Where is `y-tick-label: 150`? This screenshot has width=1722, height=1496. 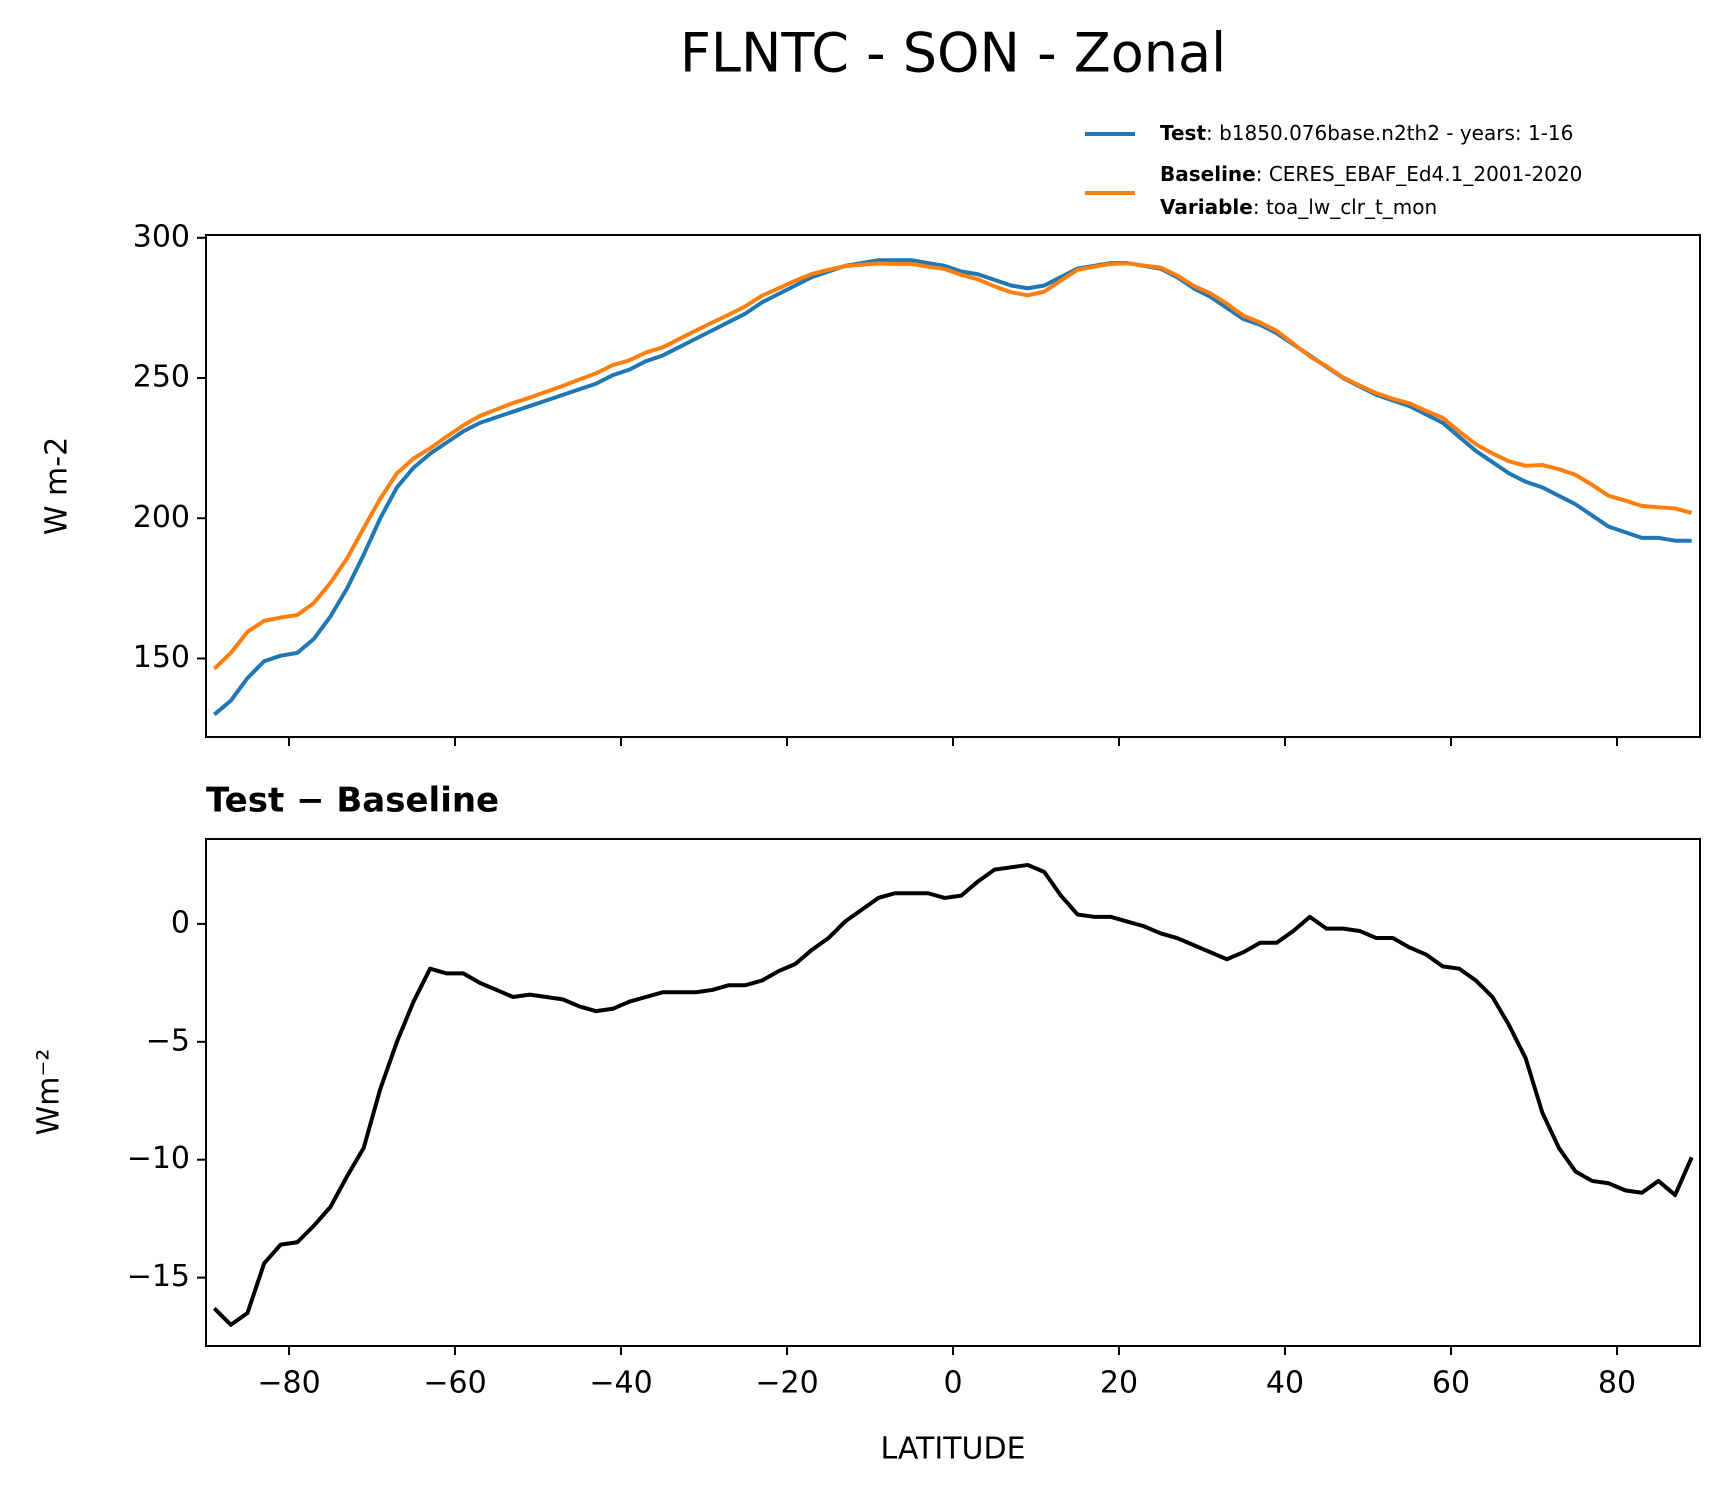 y-tick-label: 150 is located at coordinates (161, 657).